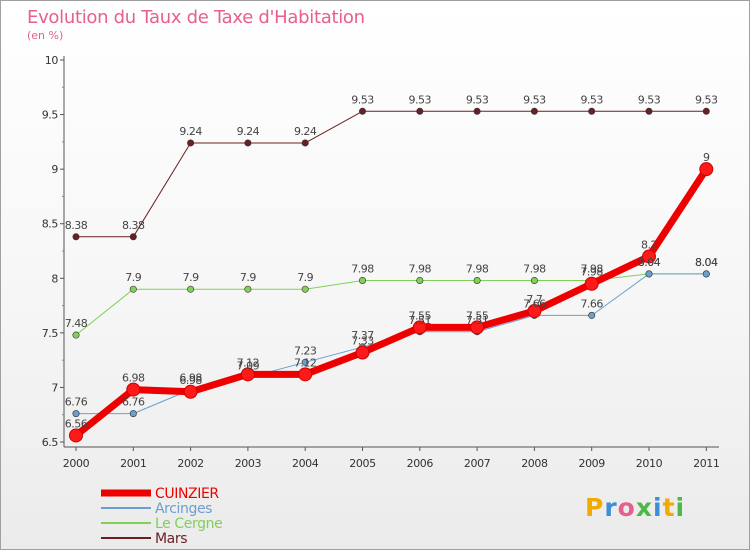 Image resolution: width=750 pixels, height=550 pixels. Describe the element at coordinates (534, 299) in the screenshot. I see `data-label-cuinzier: 7.7` at that location.